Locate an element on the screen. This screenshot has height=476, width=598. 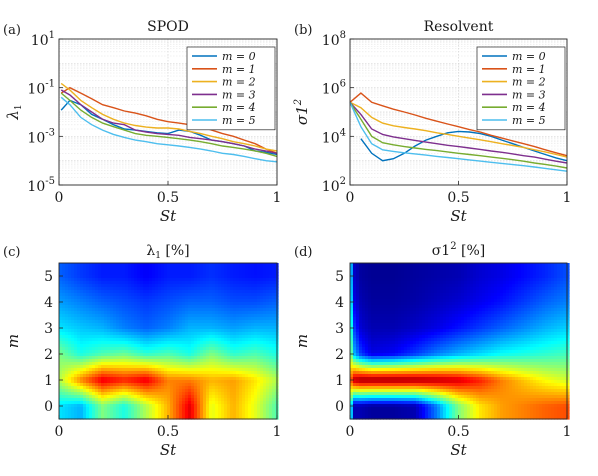
series-line-m4 is located at coordinates (458, 135).